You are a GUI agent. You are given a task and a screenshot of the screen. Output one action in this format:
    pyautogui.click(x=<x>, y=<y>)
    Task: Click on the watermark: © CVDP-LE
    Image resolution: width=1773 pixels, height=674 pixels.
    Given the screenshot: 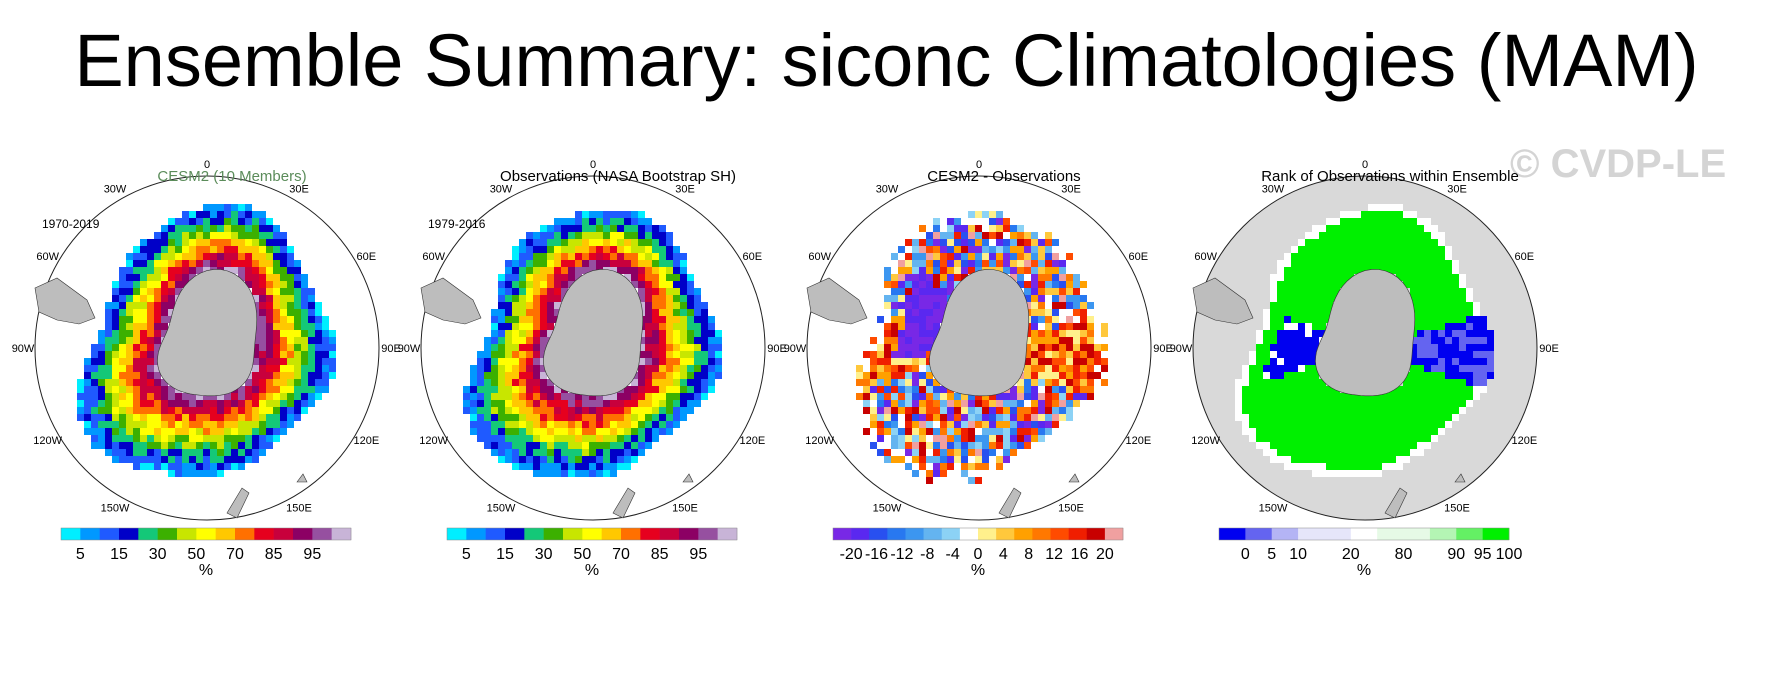 What is the action you would take?
    pyautogui.click(x=1618, y=164)
    